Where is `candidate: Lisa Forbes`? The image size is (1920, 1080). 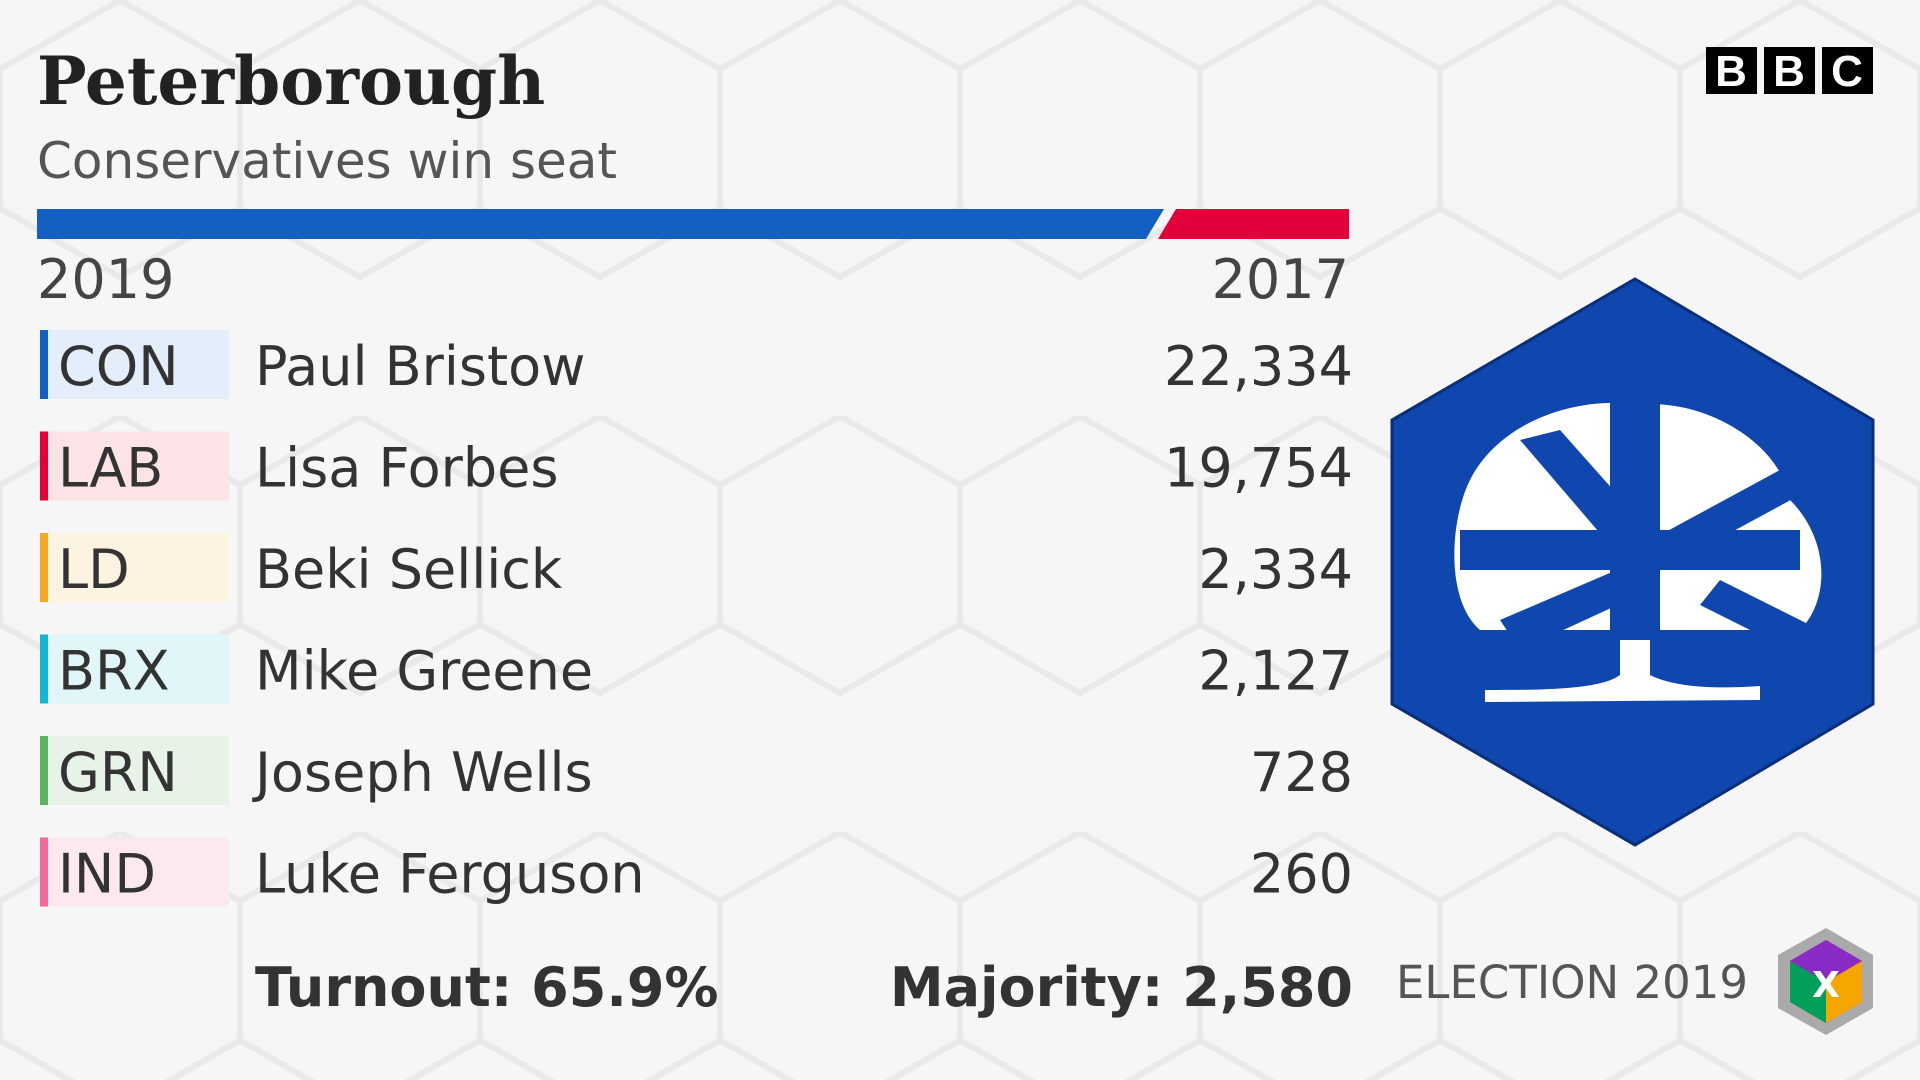
candidate: Lisa Forbes is located at coordinates (407, 468).